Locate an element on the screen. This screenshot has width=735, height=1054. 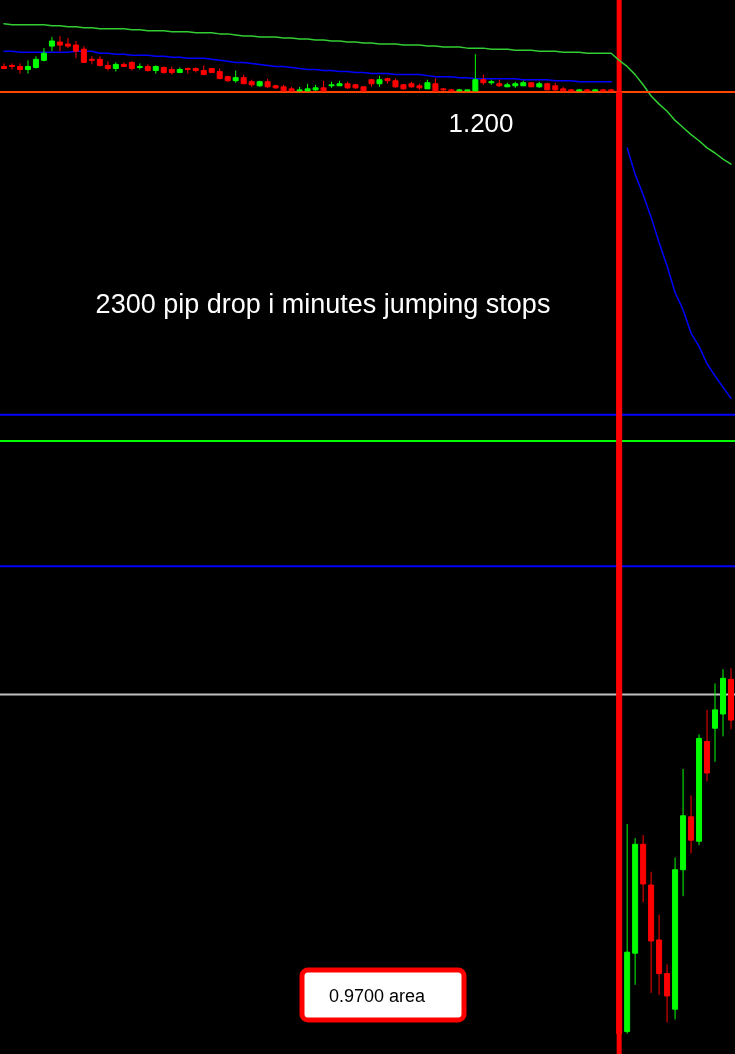
annotation: 2300 pip drop i minutes jumping stops is located at coordinates (323, 304).